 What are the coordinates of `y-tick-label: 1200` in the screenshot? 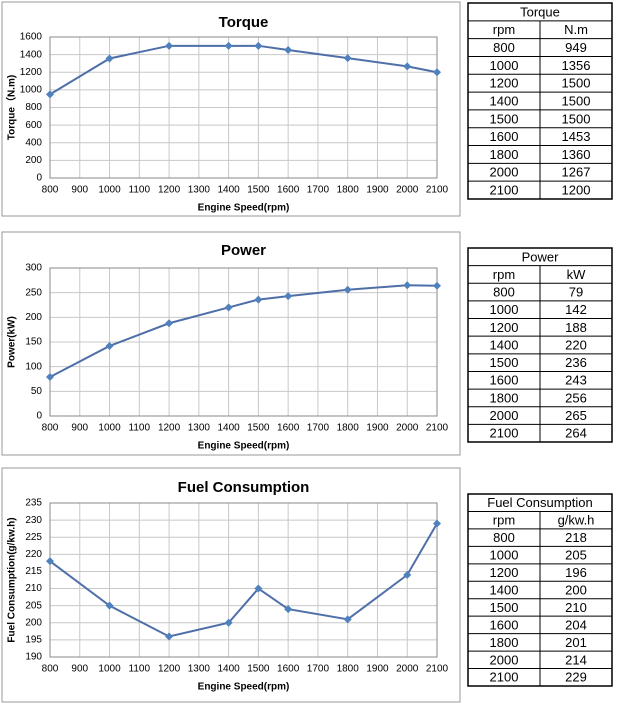 It's located at (31, 72).